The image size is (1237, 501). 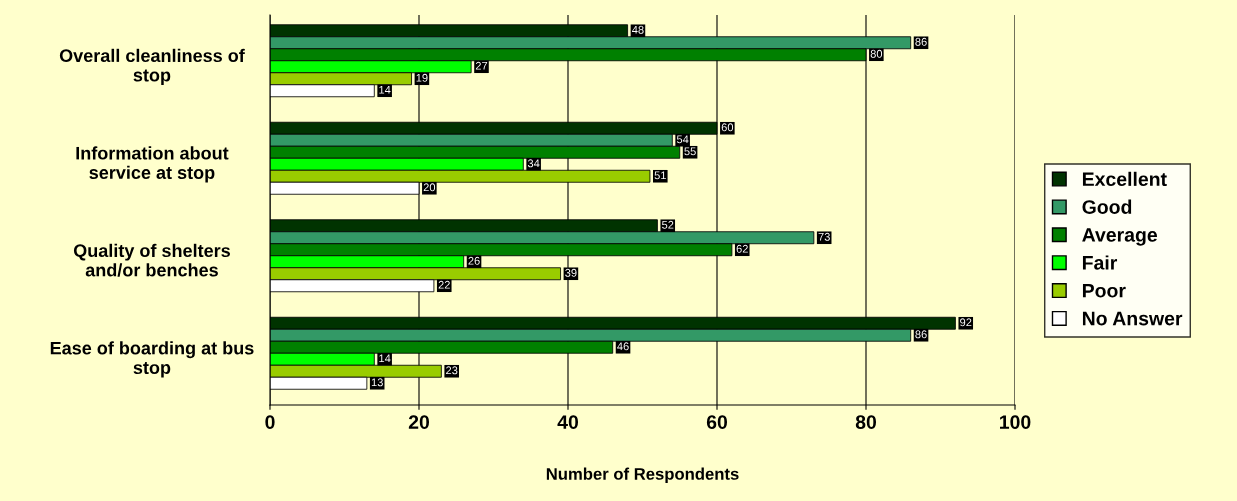 What do you see at coordinates (1120, 237) in the screenshot?
I see `legend-label: Average` at bounding box center [1120, 237].